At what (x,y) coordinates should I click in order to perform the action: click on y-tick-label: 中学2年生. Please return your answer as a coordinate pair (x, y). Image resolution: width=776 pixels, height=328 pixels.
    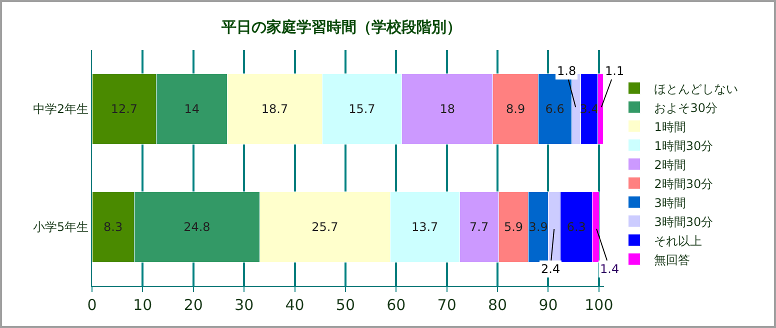
    Looking at the image, I should click on (60, 109).